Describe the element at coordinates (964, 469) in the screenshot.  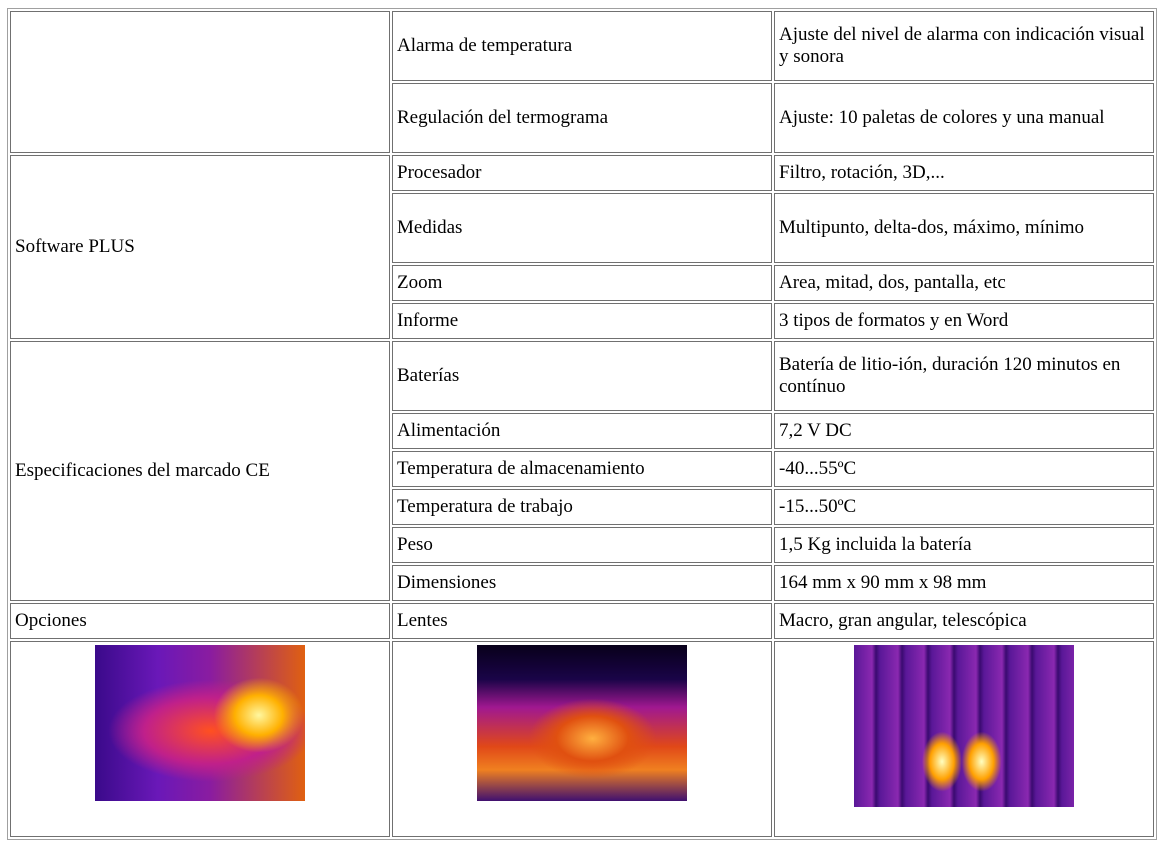
I see `spec-value: -40...55ºC` at that location.